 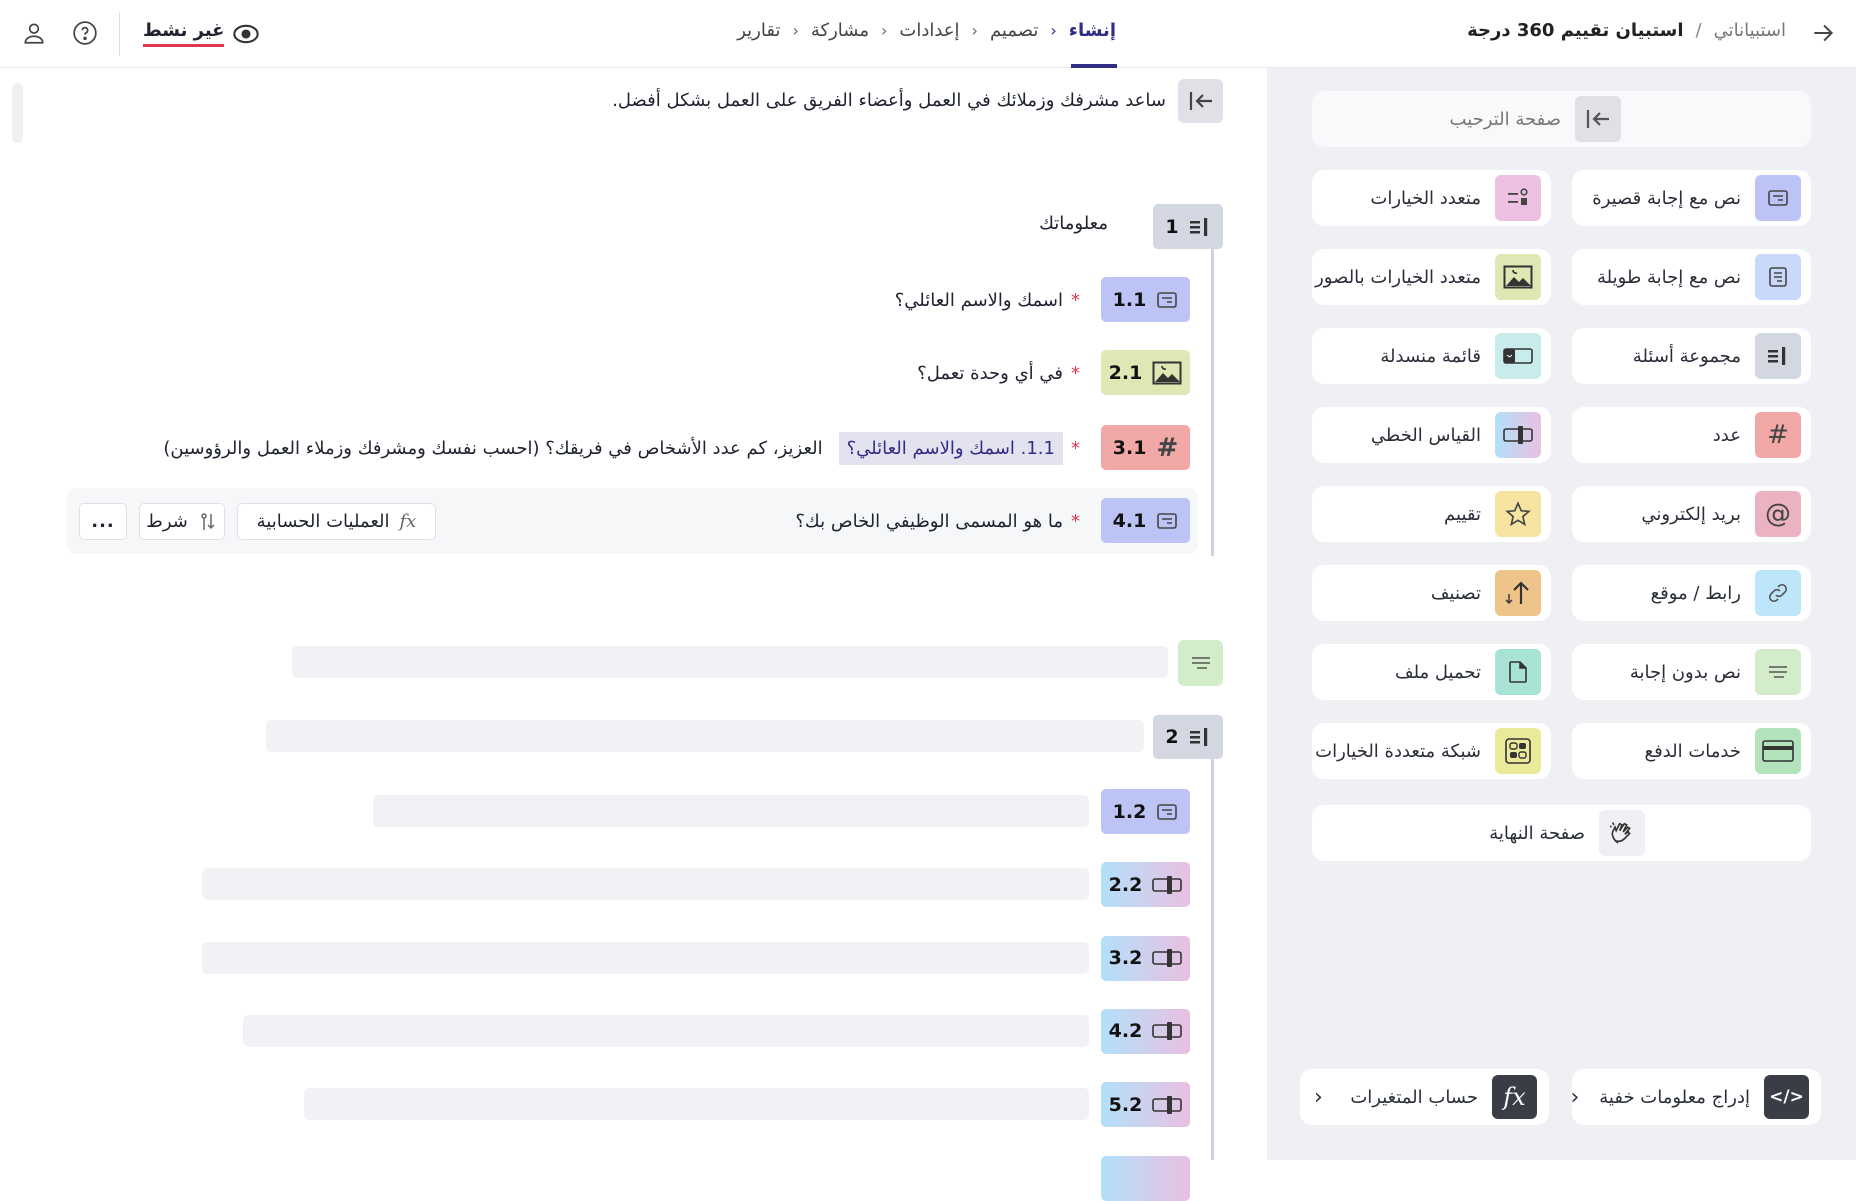 I want to click on hidden-fields-label: إدراج معلومات خفية, so click(x=1674, y=1097).